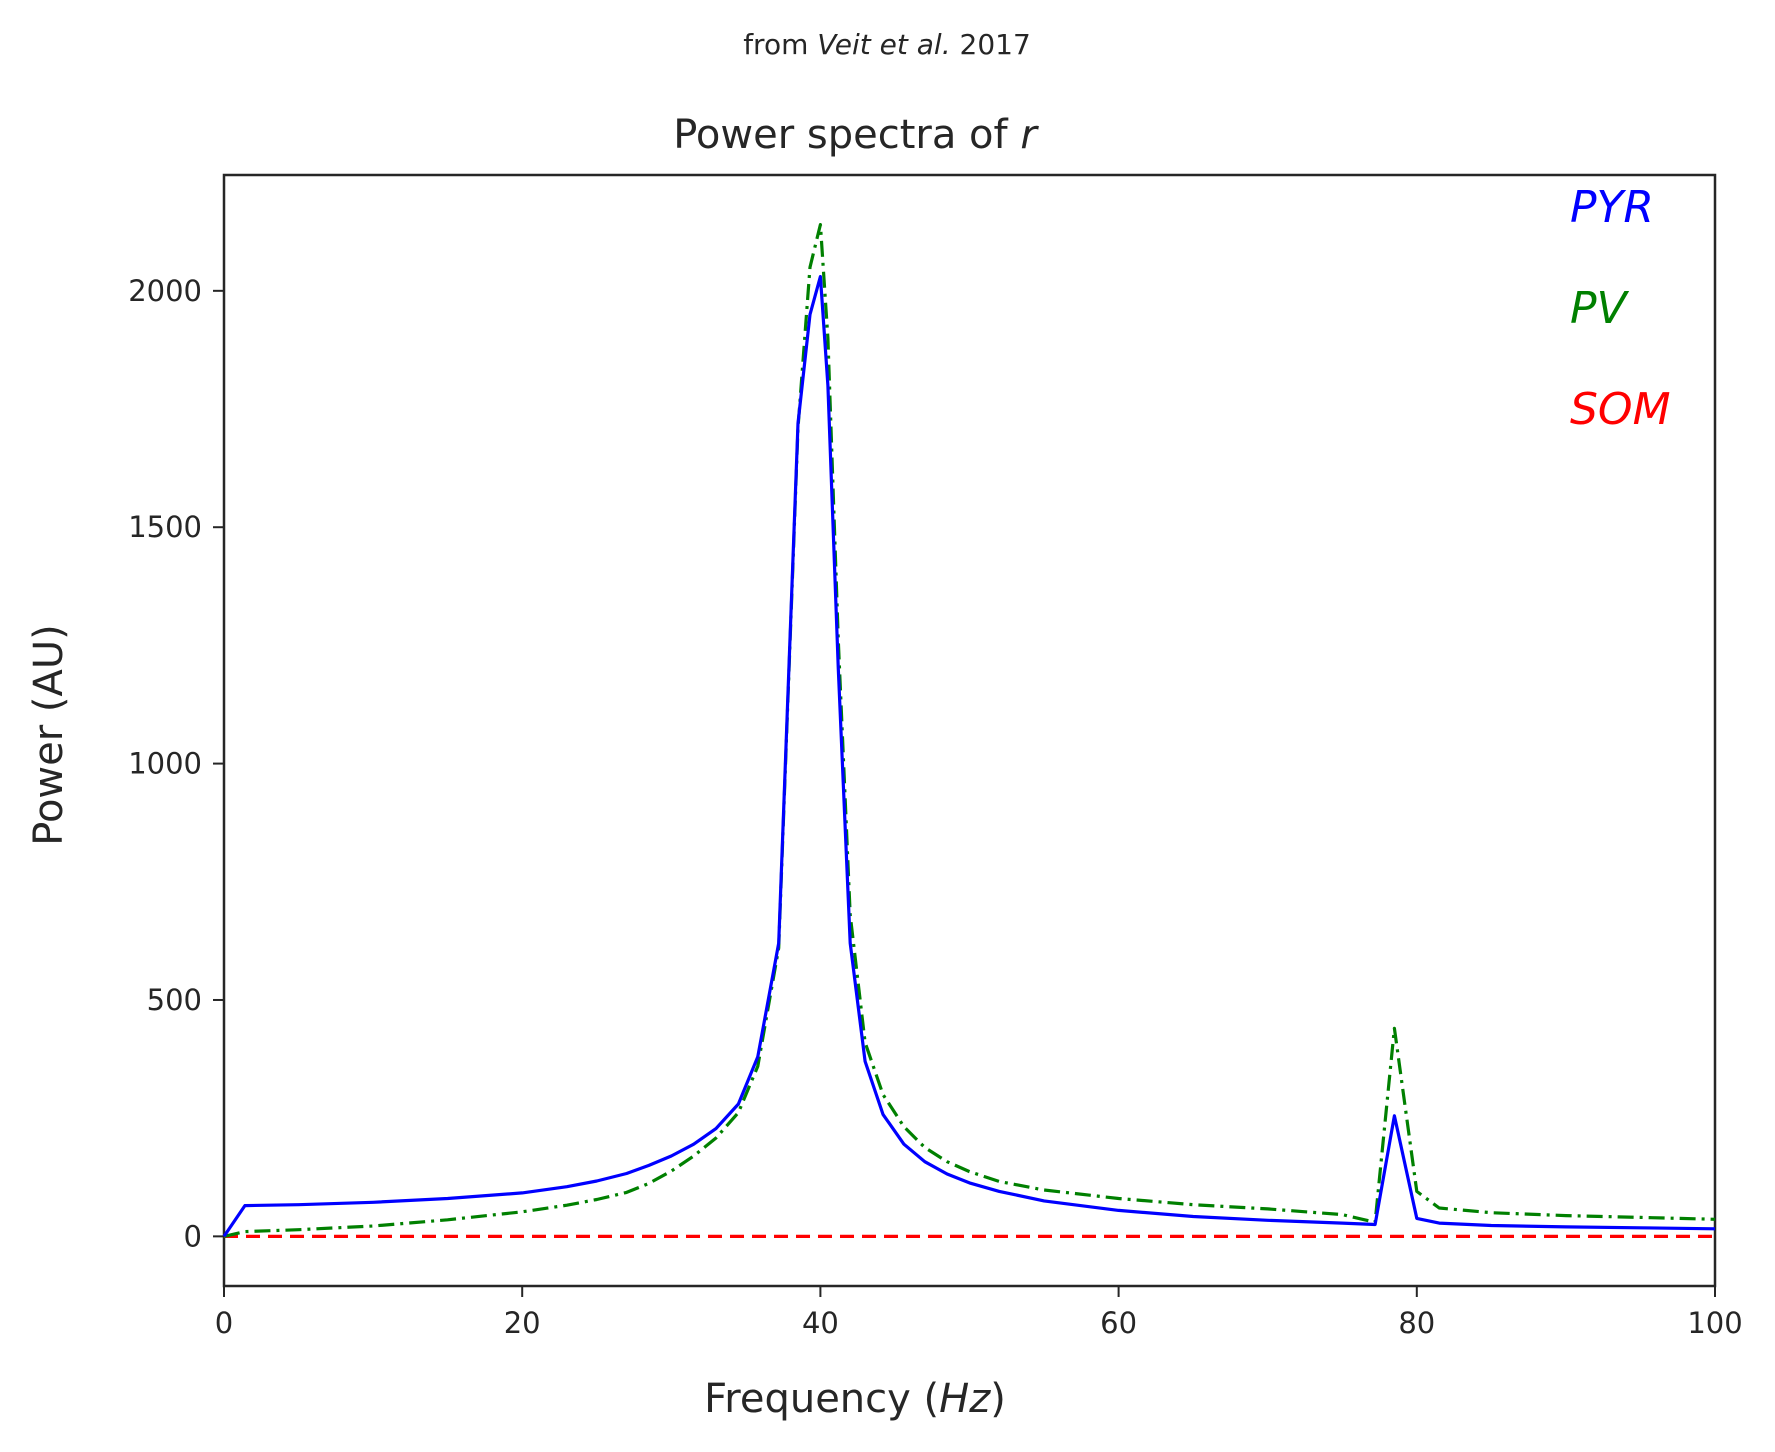 Image resolution: width=1775 pixels, height=1452 pixels. What do you see at coordinates (1612, 207) in the screenshot?
I see `legend-label-pyr: PYR` at bounding box center [1612, 207].